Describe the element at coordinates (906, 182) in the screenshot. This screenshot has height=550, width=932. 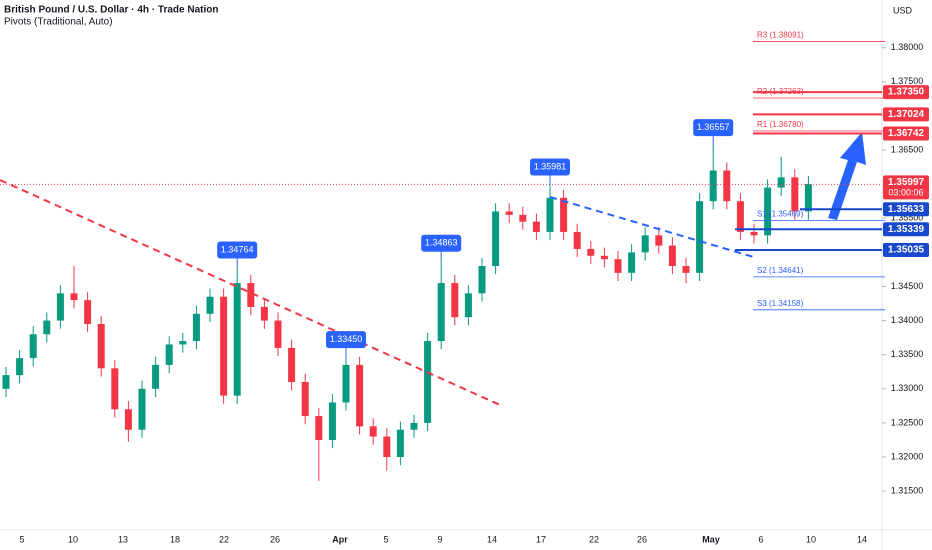
I see `price-label: 1.35997` at that location.